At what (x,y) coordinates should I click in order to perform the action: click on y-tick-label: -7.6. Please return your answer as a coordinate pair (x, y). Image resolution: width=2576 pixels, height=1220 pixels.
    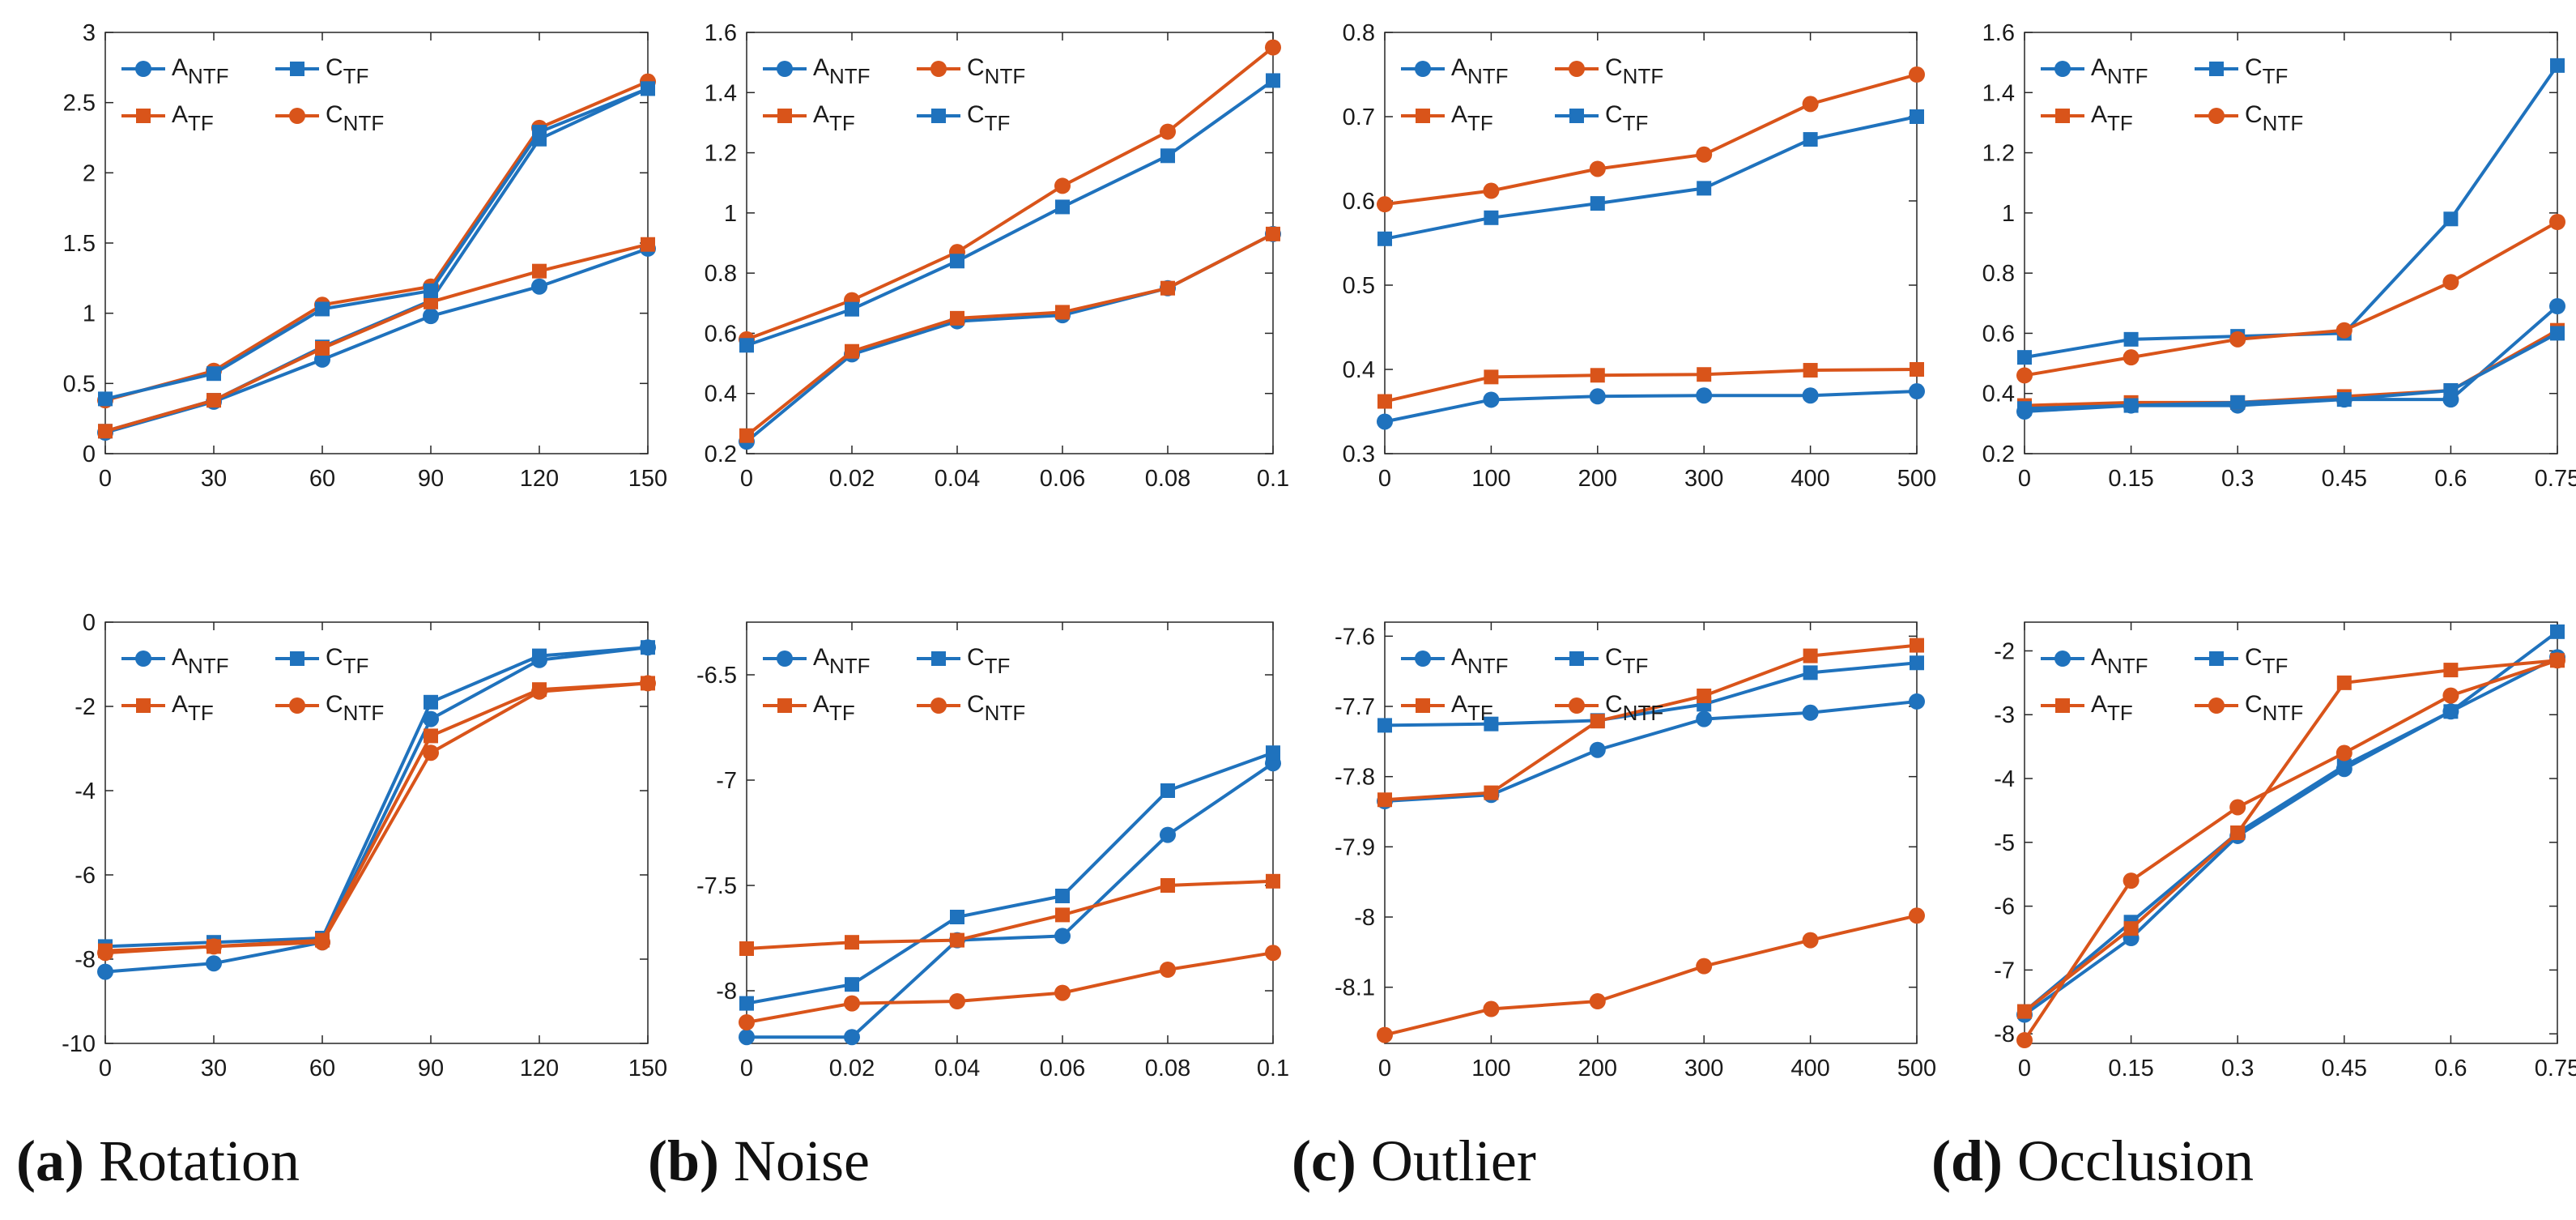
    Looking at the image, I should click on (1355, 637).